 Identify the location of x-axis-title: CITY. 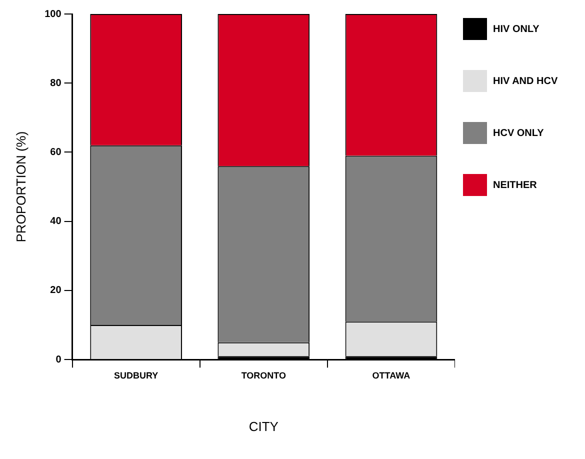
(263, 426).